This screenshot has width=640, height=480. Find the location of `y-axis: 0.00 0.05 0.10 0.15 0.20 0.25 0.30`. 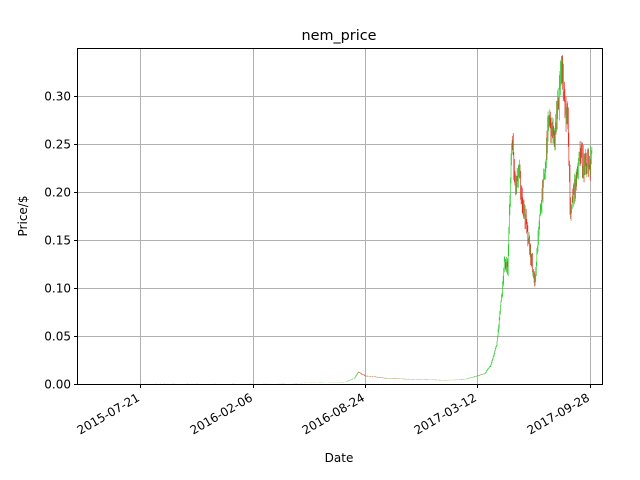

y-axis: 0.00 0.05 0.10 0.15 0.20 0.25 0.30 is located at coordinates (61, 241).